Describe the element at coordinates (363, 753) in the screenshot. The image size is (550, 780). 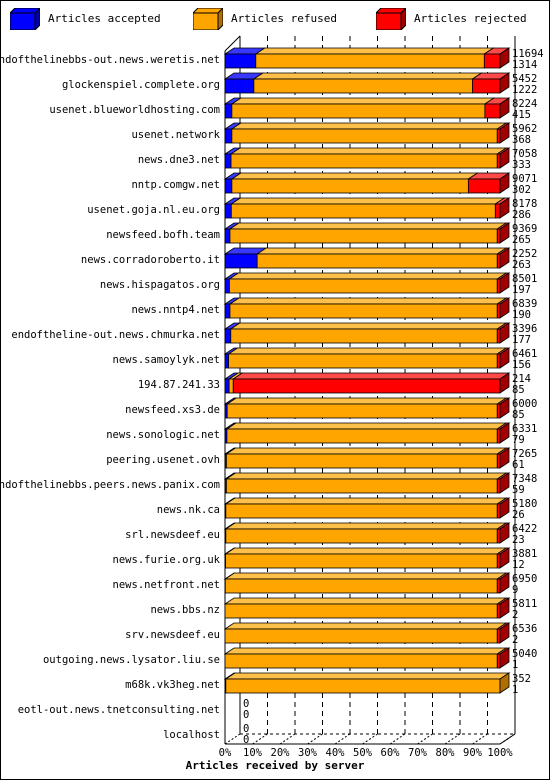
I see `x-tick-label: 50%` at that location.